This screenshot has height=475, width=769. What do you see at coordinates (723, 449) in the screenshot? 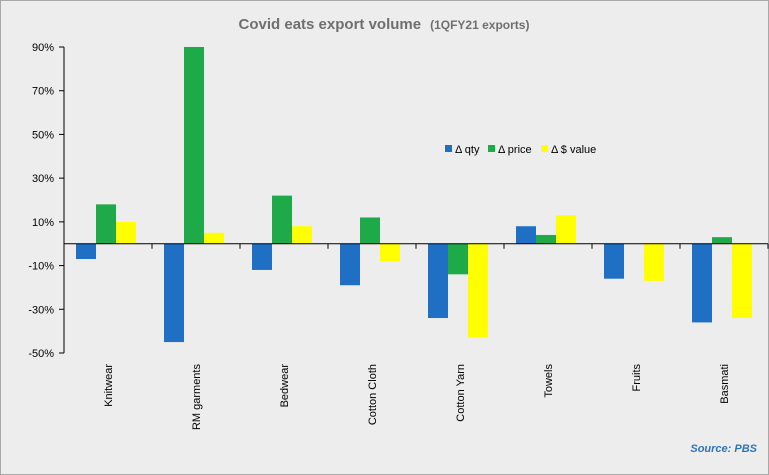
I see `source-note: Source: PBS` at bounding box center [723, 449].